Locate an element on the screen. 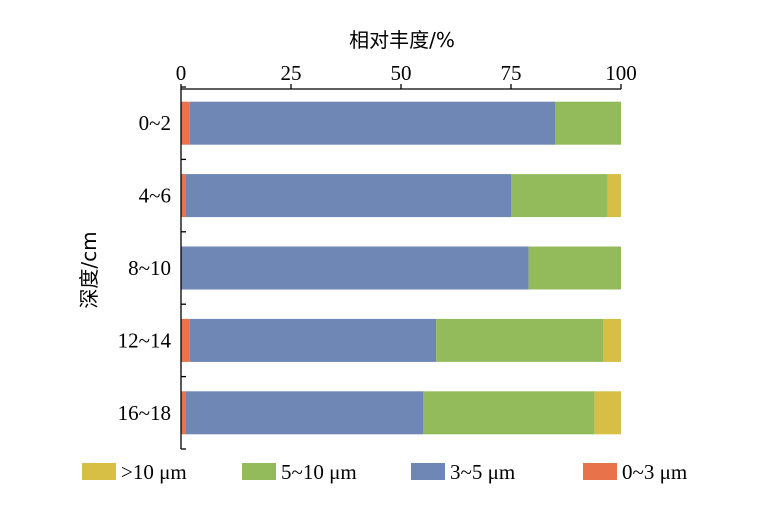 This screenshot has width=774, height=509. x-axis-title: 相对丰度/% is located at coordinates (402, 40).